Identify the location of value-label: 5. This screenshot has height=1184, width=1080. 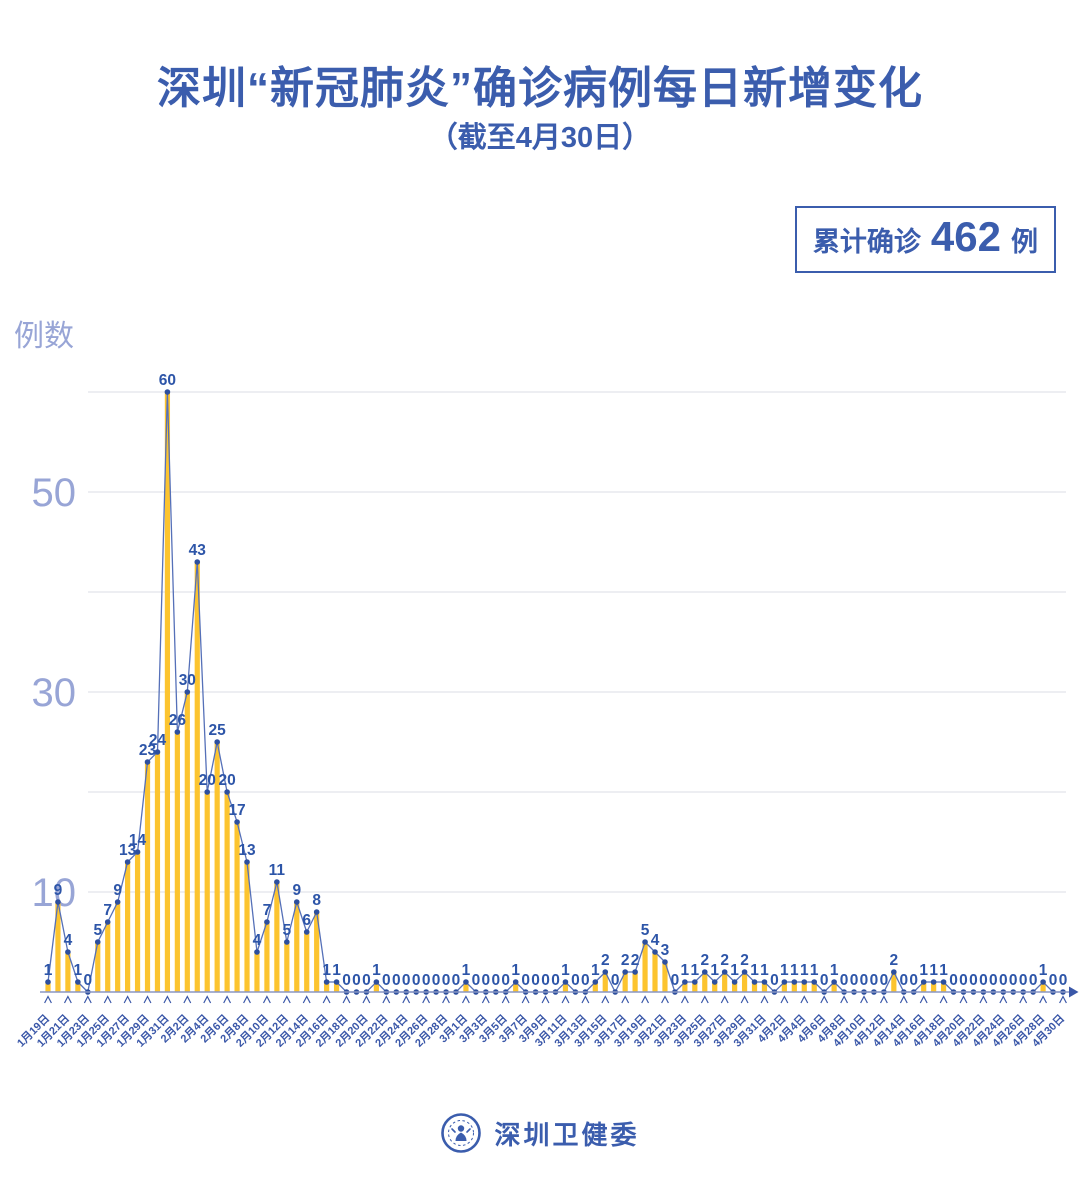
(645, 930).